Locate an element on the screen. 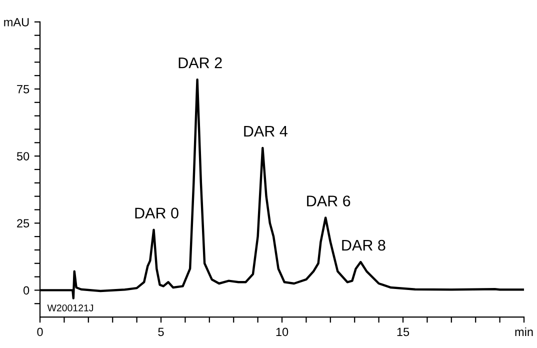  x-tick-label: min is located at coordinates (524, 331).